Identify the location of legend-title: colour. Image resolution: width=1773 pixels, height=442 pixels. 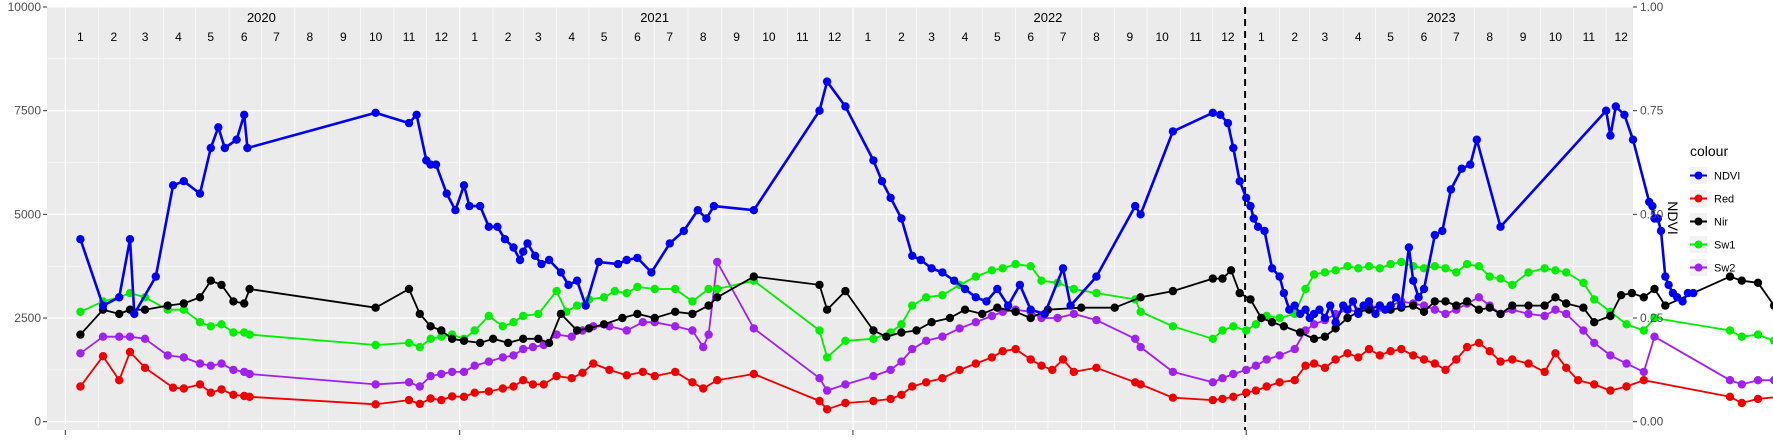
(1709, 151).